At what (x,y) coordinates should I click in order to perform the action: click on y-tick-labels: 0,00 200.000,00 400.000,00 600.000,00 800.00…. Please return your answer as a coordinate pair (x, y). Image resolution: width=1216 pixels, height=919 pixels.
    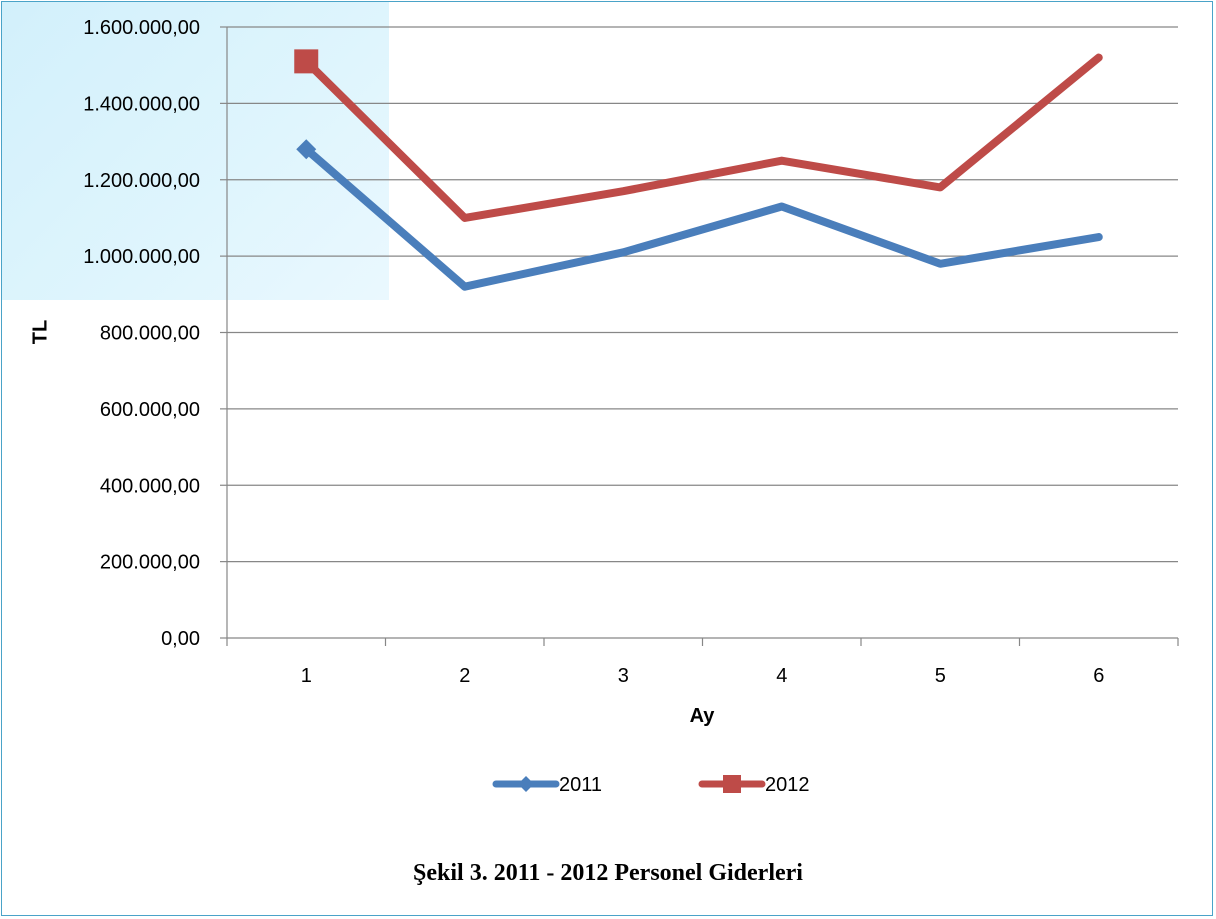
    Looking at the image, I should click on (141, 333).